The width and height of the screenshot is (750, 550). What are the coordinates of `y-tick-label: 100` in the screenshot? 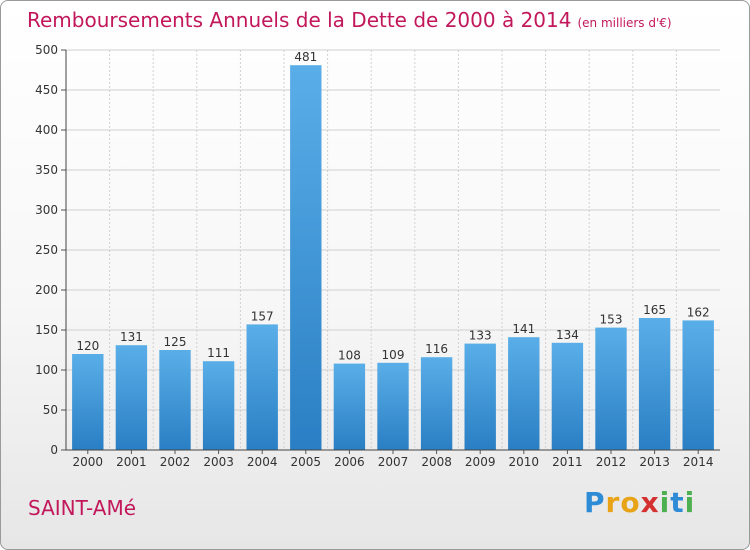 It's located at (46, 370).